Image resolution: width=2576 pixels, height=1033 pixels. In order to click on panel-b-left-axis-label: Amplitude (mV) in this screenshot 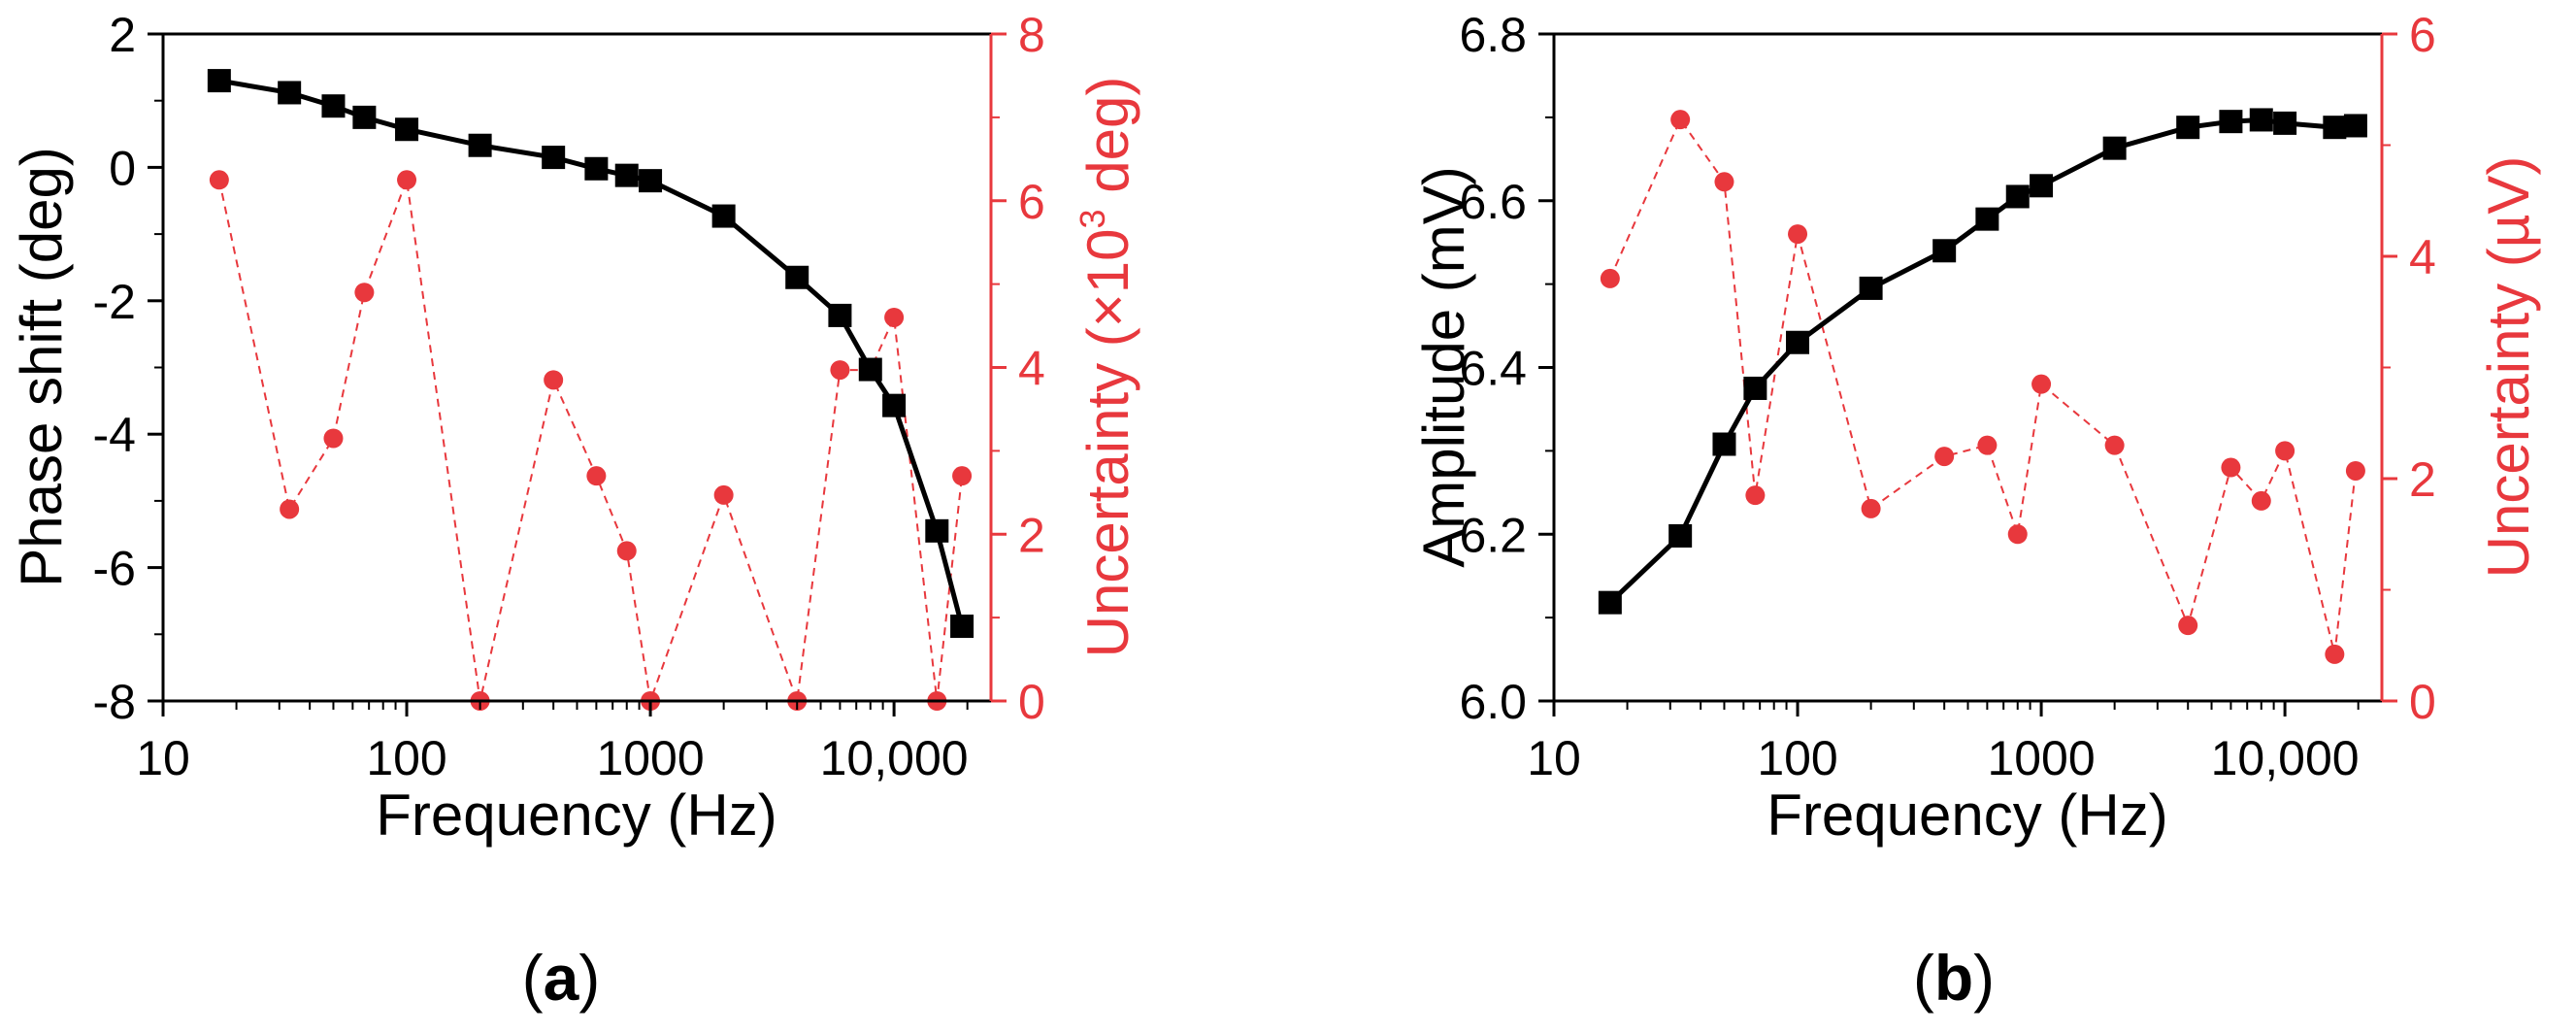, I will do `click(1443, 366)`.